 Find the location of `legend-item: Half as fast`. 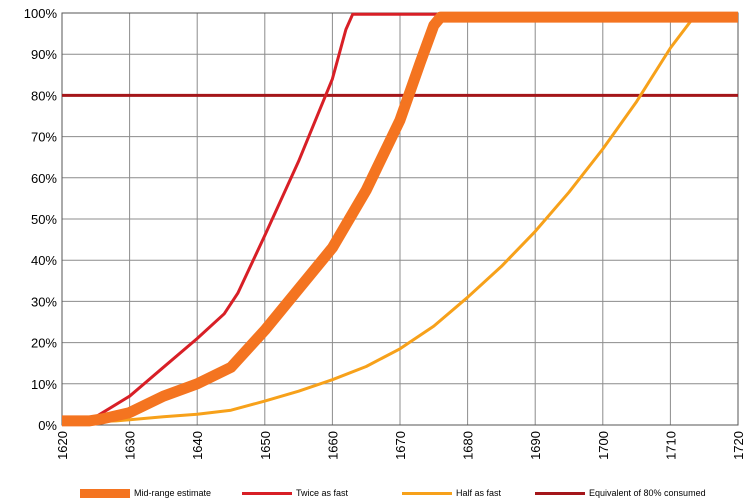

legend-item: Half as fast is located at coordinates (451, 493).